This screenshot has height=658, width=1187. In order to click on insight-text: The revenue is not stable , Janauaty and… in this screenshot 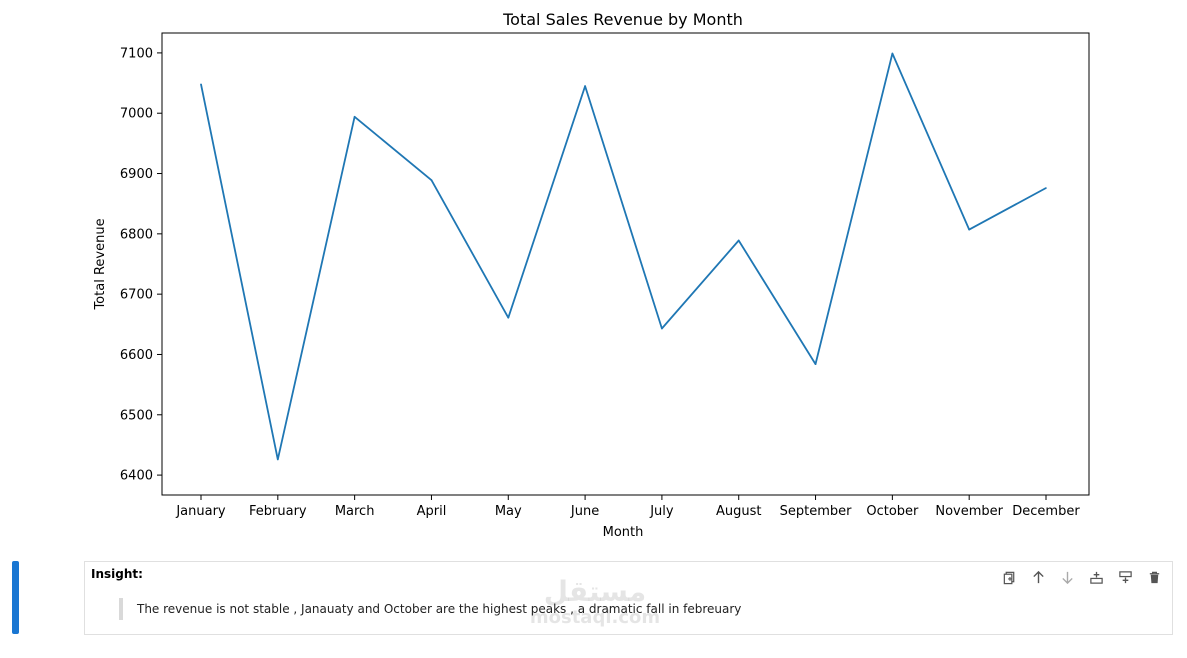, I will do `click(439, 609)`.